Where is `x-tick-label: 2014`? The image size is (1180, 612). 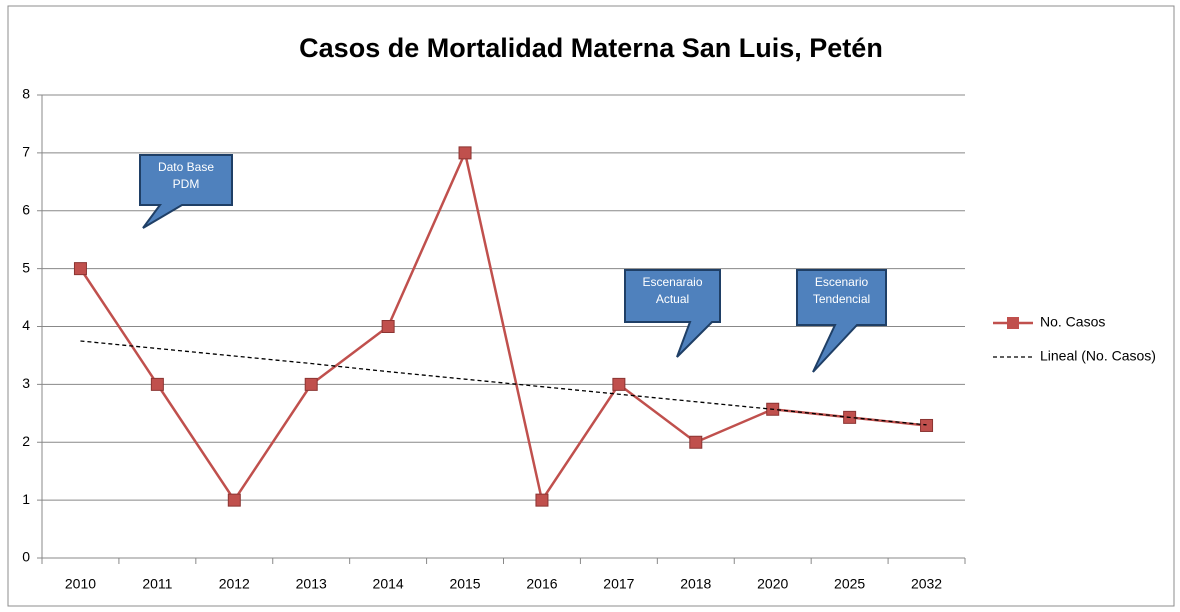 x-tick-label: 2014 is located at coordinates (388, 584).